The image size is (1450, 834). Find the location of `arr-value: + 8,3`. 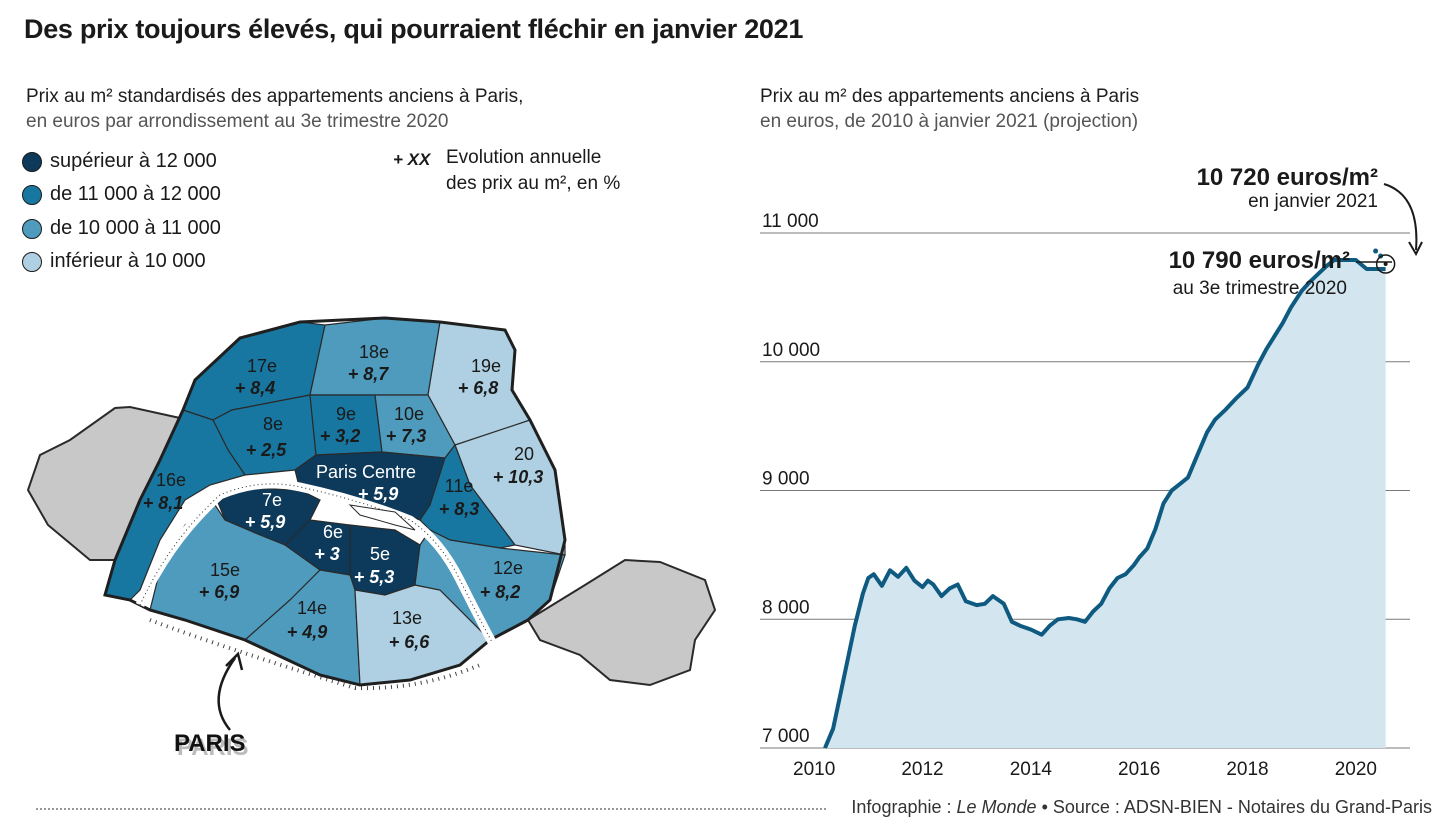

arr-value: + 8,3 is located at coordinates (459, 509).